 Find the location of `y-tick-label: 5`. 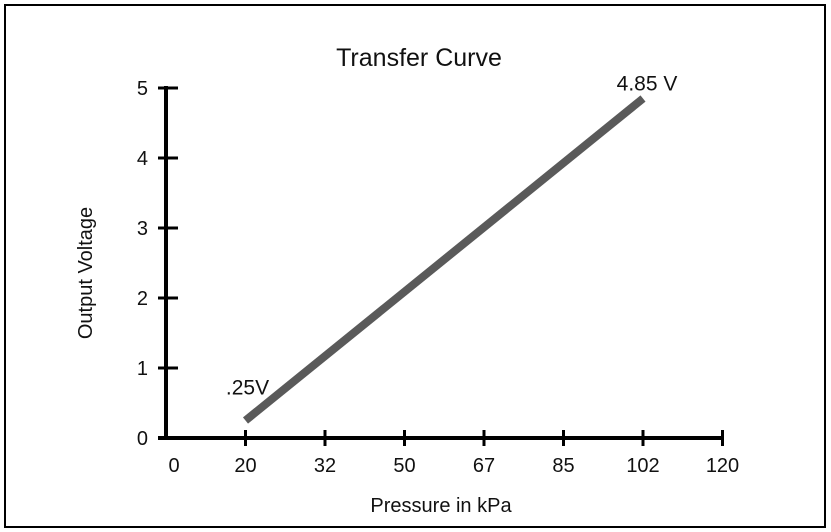

y-tick-label: 5 is located at coordinates (142, 89).